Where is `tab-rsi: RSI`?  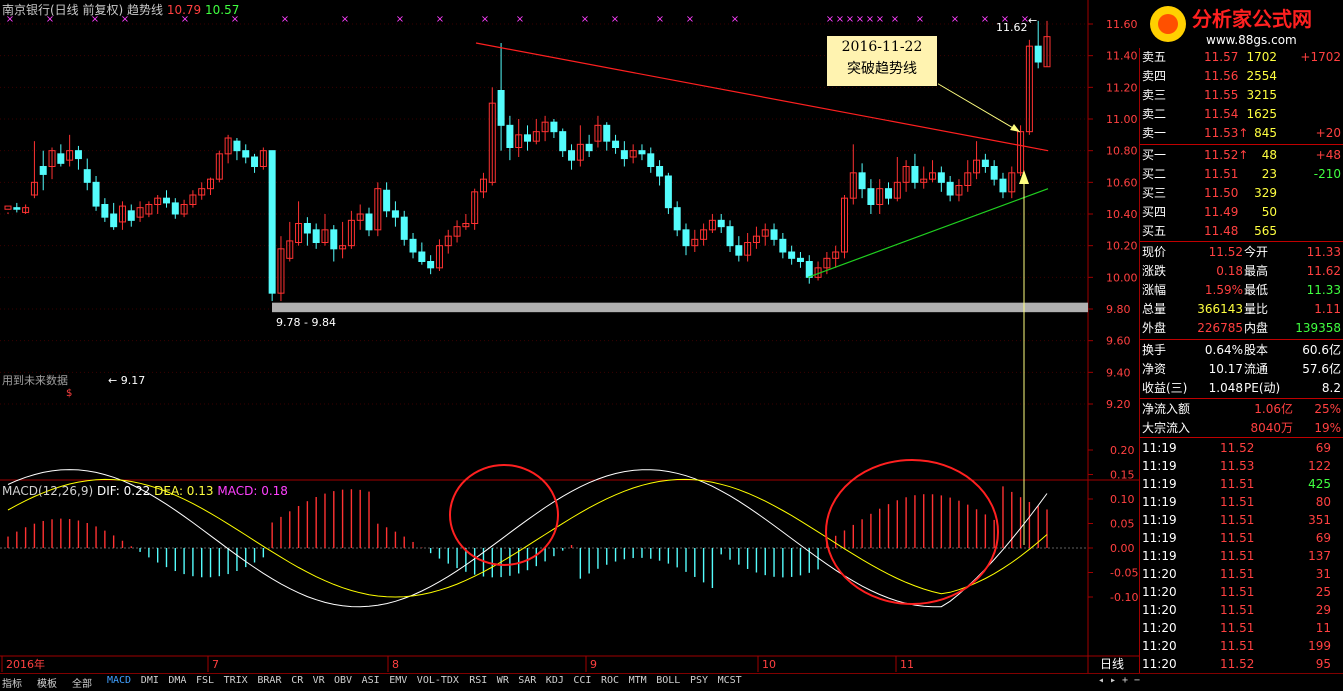 tab-rsi: RSI is located at coordinates (478, 680).